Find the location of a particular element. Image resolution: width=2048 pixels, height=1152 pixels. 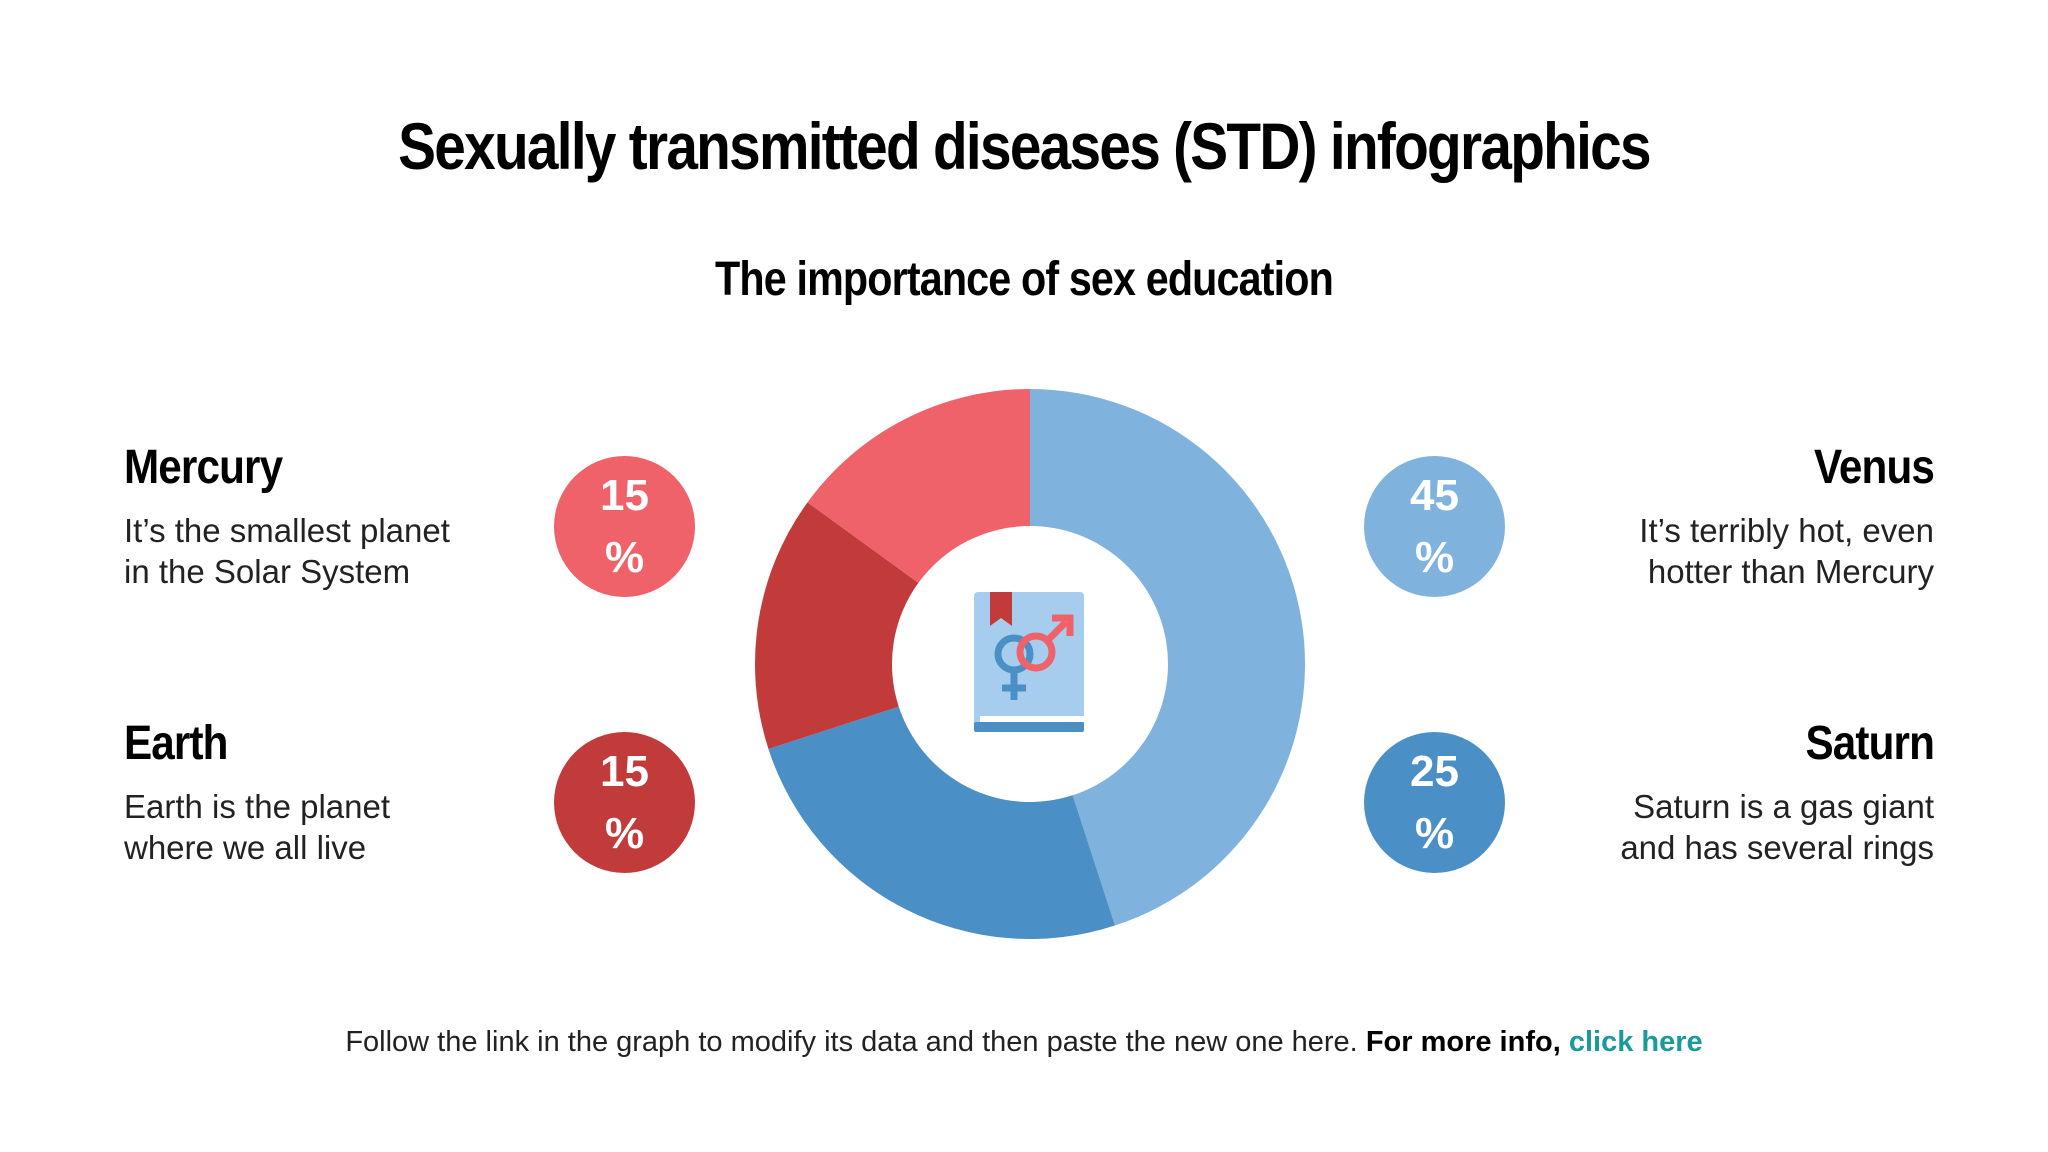

donut-chart is located at coordinates (1030, 664).